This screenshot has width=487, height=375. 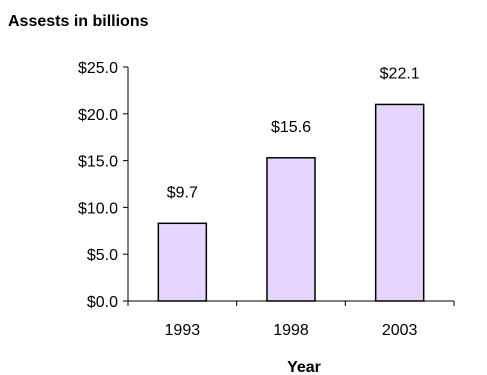 What do you see at coordinates (400, 330) in the screenshot?
I see `x-axis-tick-label: 2003` at bounding box center [400, 330].